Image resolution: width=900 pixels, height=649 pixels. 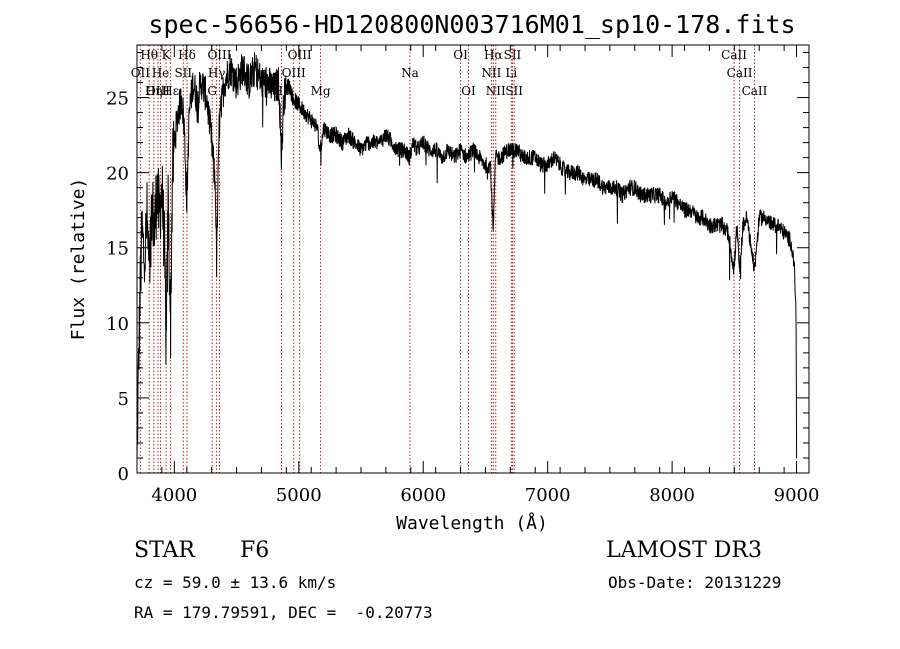 I want to click on y-tick-label: 10, so click(x=117, y=324).